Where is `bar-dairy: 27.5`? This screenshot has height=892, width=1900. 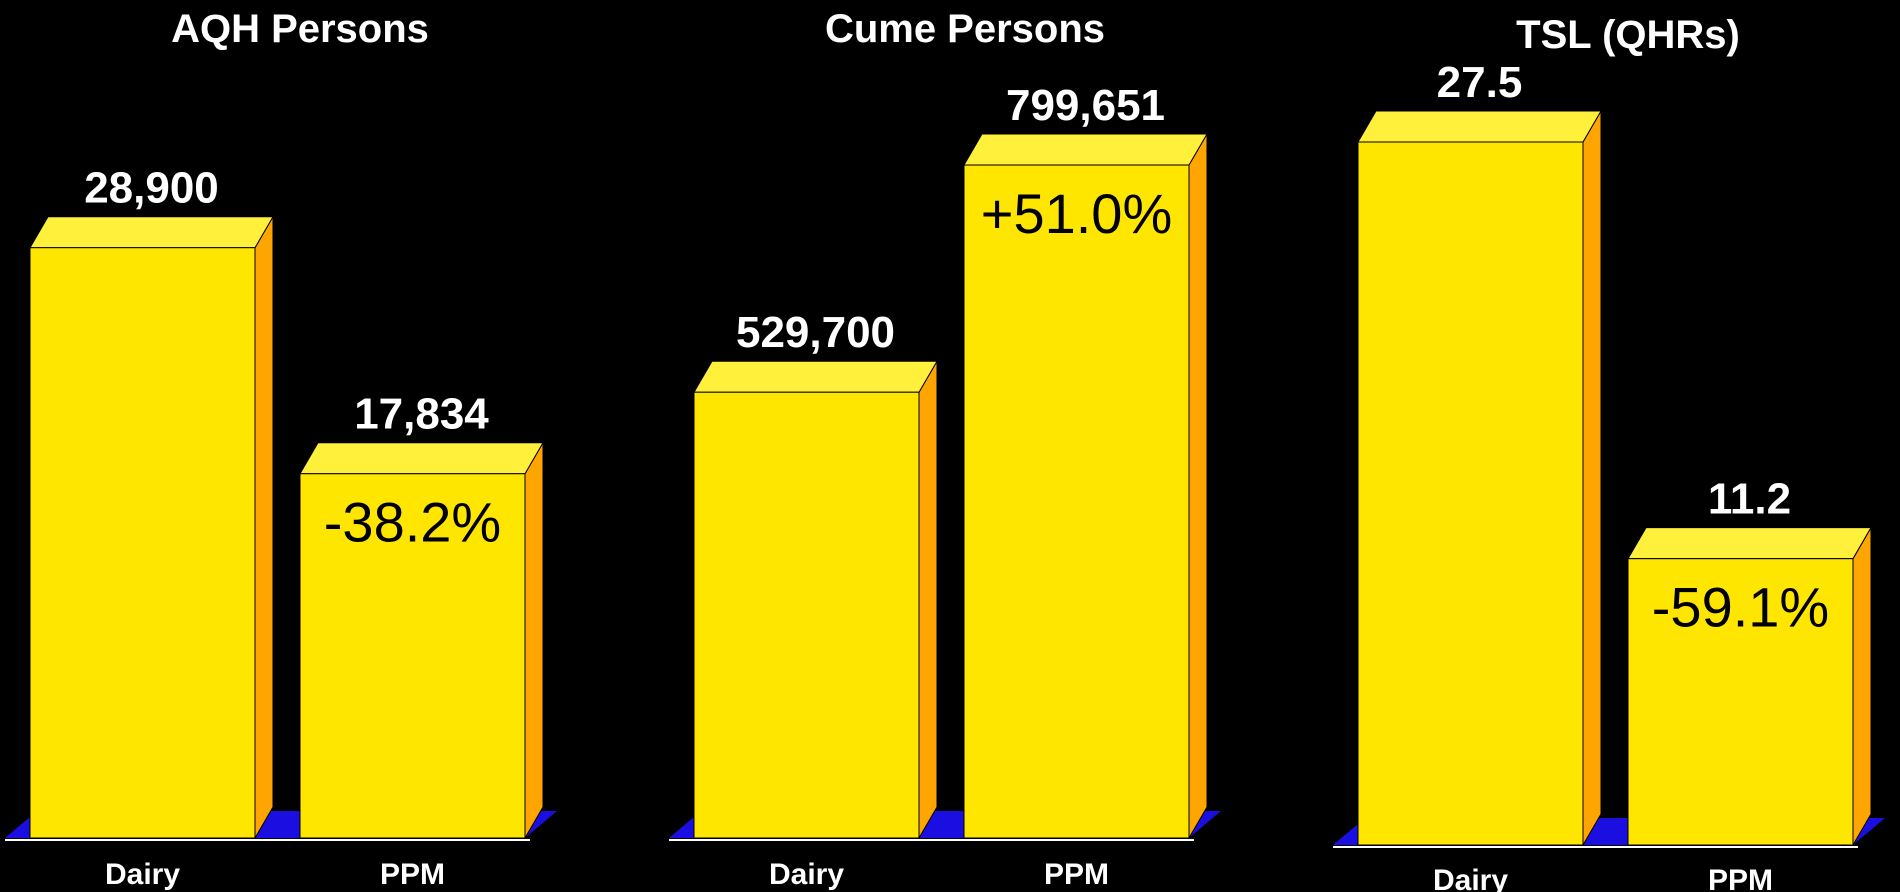 bar-dairy: 27.5 is located at coordinates (1479, 452).